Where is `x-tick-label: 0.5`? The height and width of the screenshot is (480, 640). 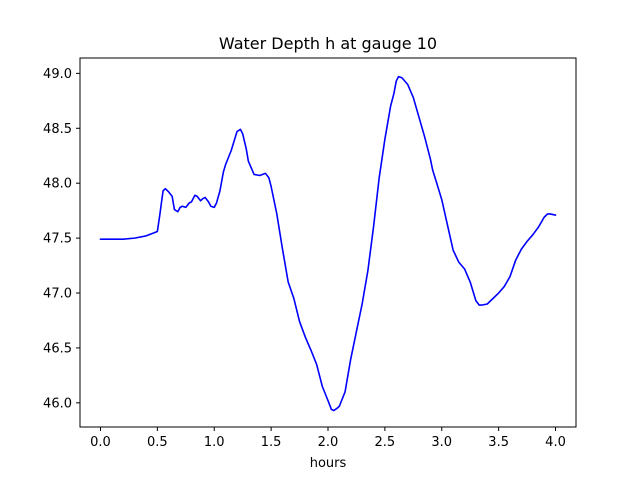 x-tick-label: 0.5 is located at coordinates (157, 442).